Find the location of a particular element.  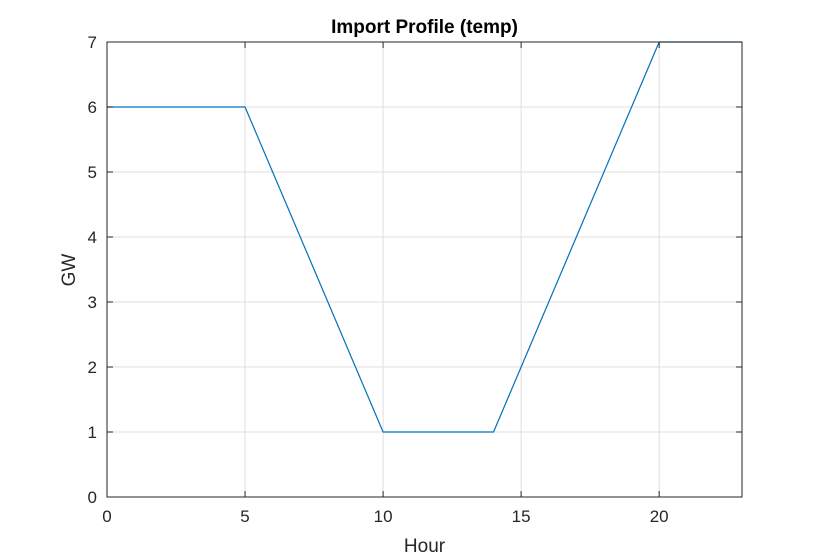

y-tick-label: 2 is located at coordinates (92, 367).